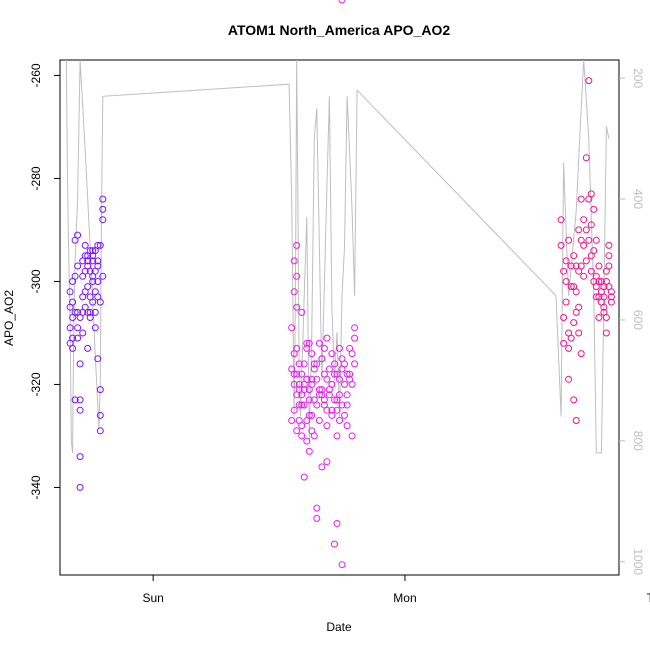 The width and height of the screenshot is (650, 650). I want to click on y-tick-label: -320, so click(36, 384).